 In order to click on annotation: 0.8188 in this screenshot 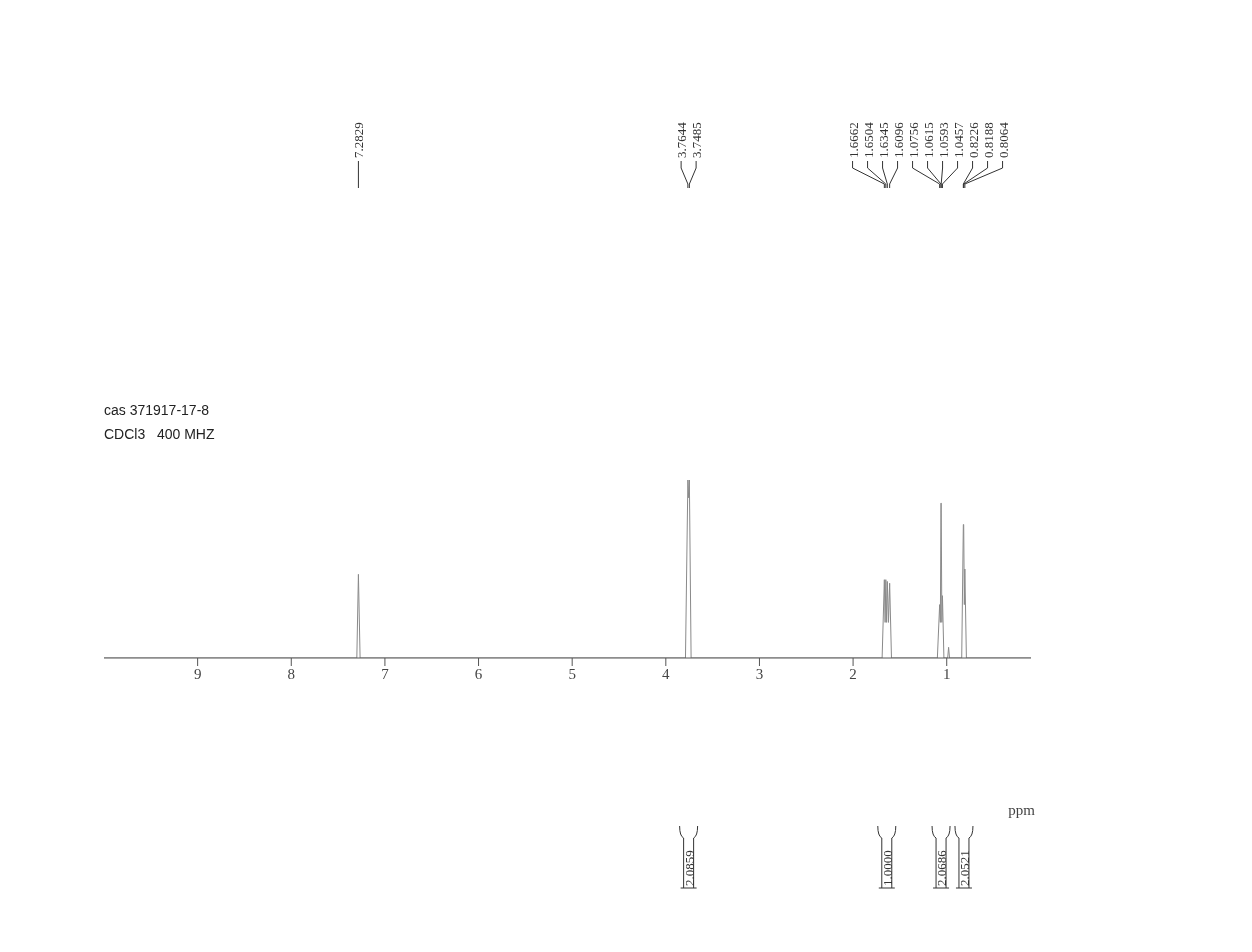, I will do `click(988, 140)`.